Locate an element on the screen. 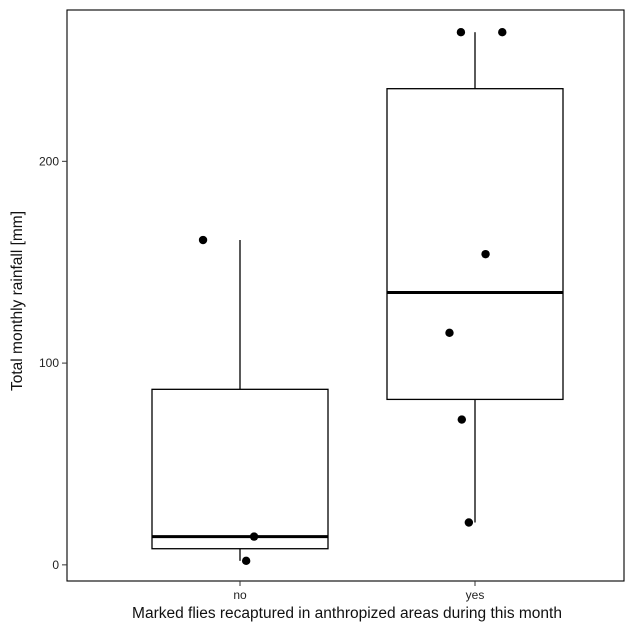 The height and width of the screenshot is (629, 625). y-tick-label-0: 0 is located at coordinates (55, 565).